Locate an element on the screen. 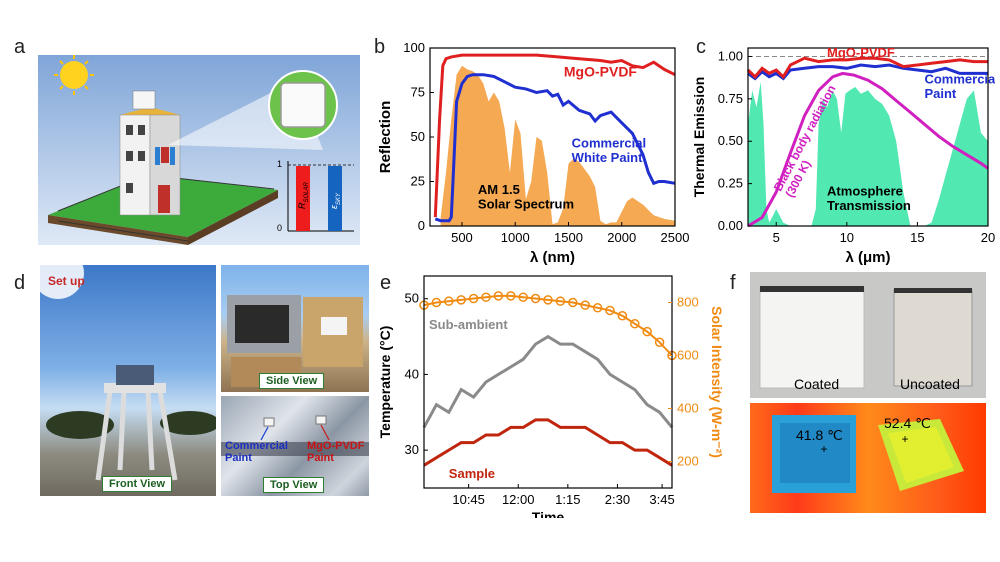  panel-label-e: e is located at coordinates (386, 283).